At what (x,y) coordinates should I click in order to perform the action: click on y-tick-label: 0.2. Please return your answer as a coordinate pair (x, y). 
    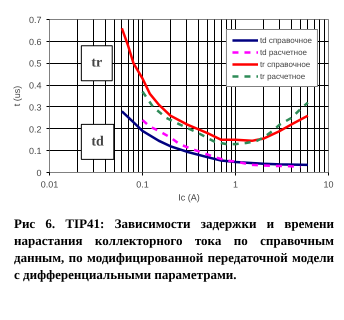
    Looking at the image, I should click on (35, 129).